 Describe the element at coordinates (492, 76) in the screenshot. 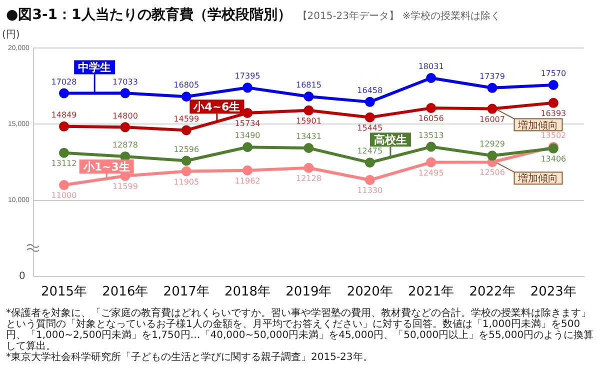

I see `data-label: 17379` at that location.